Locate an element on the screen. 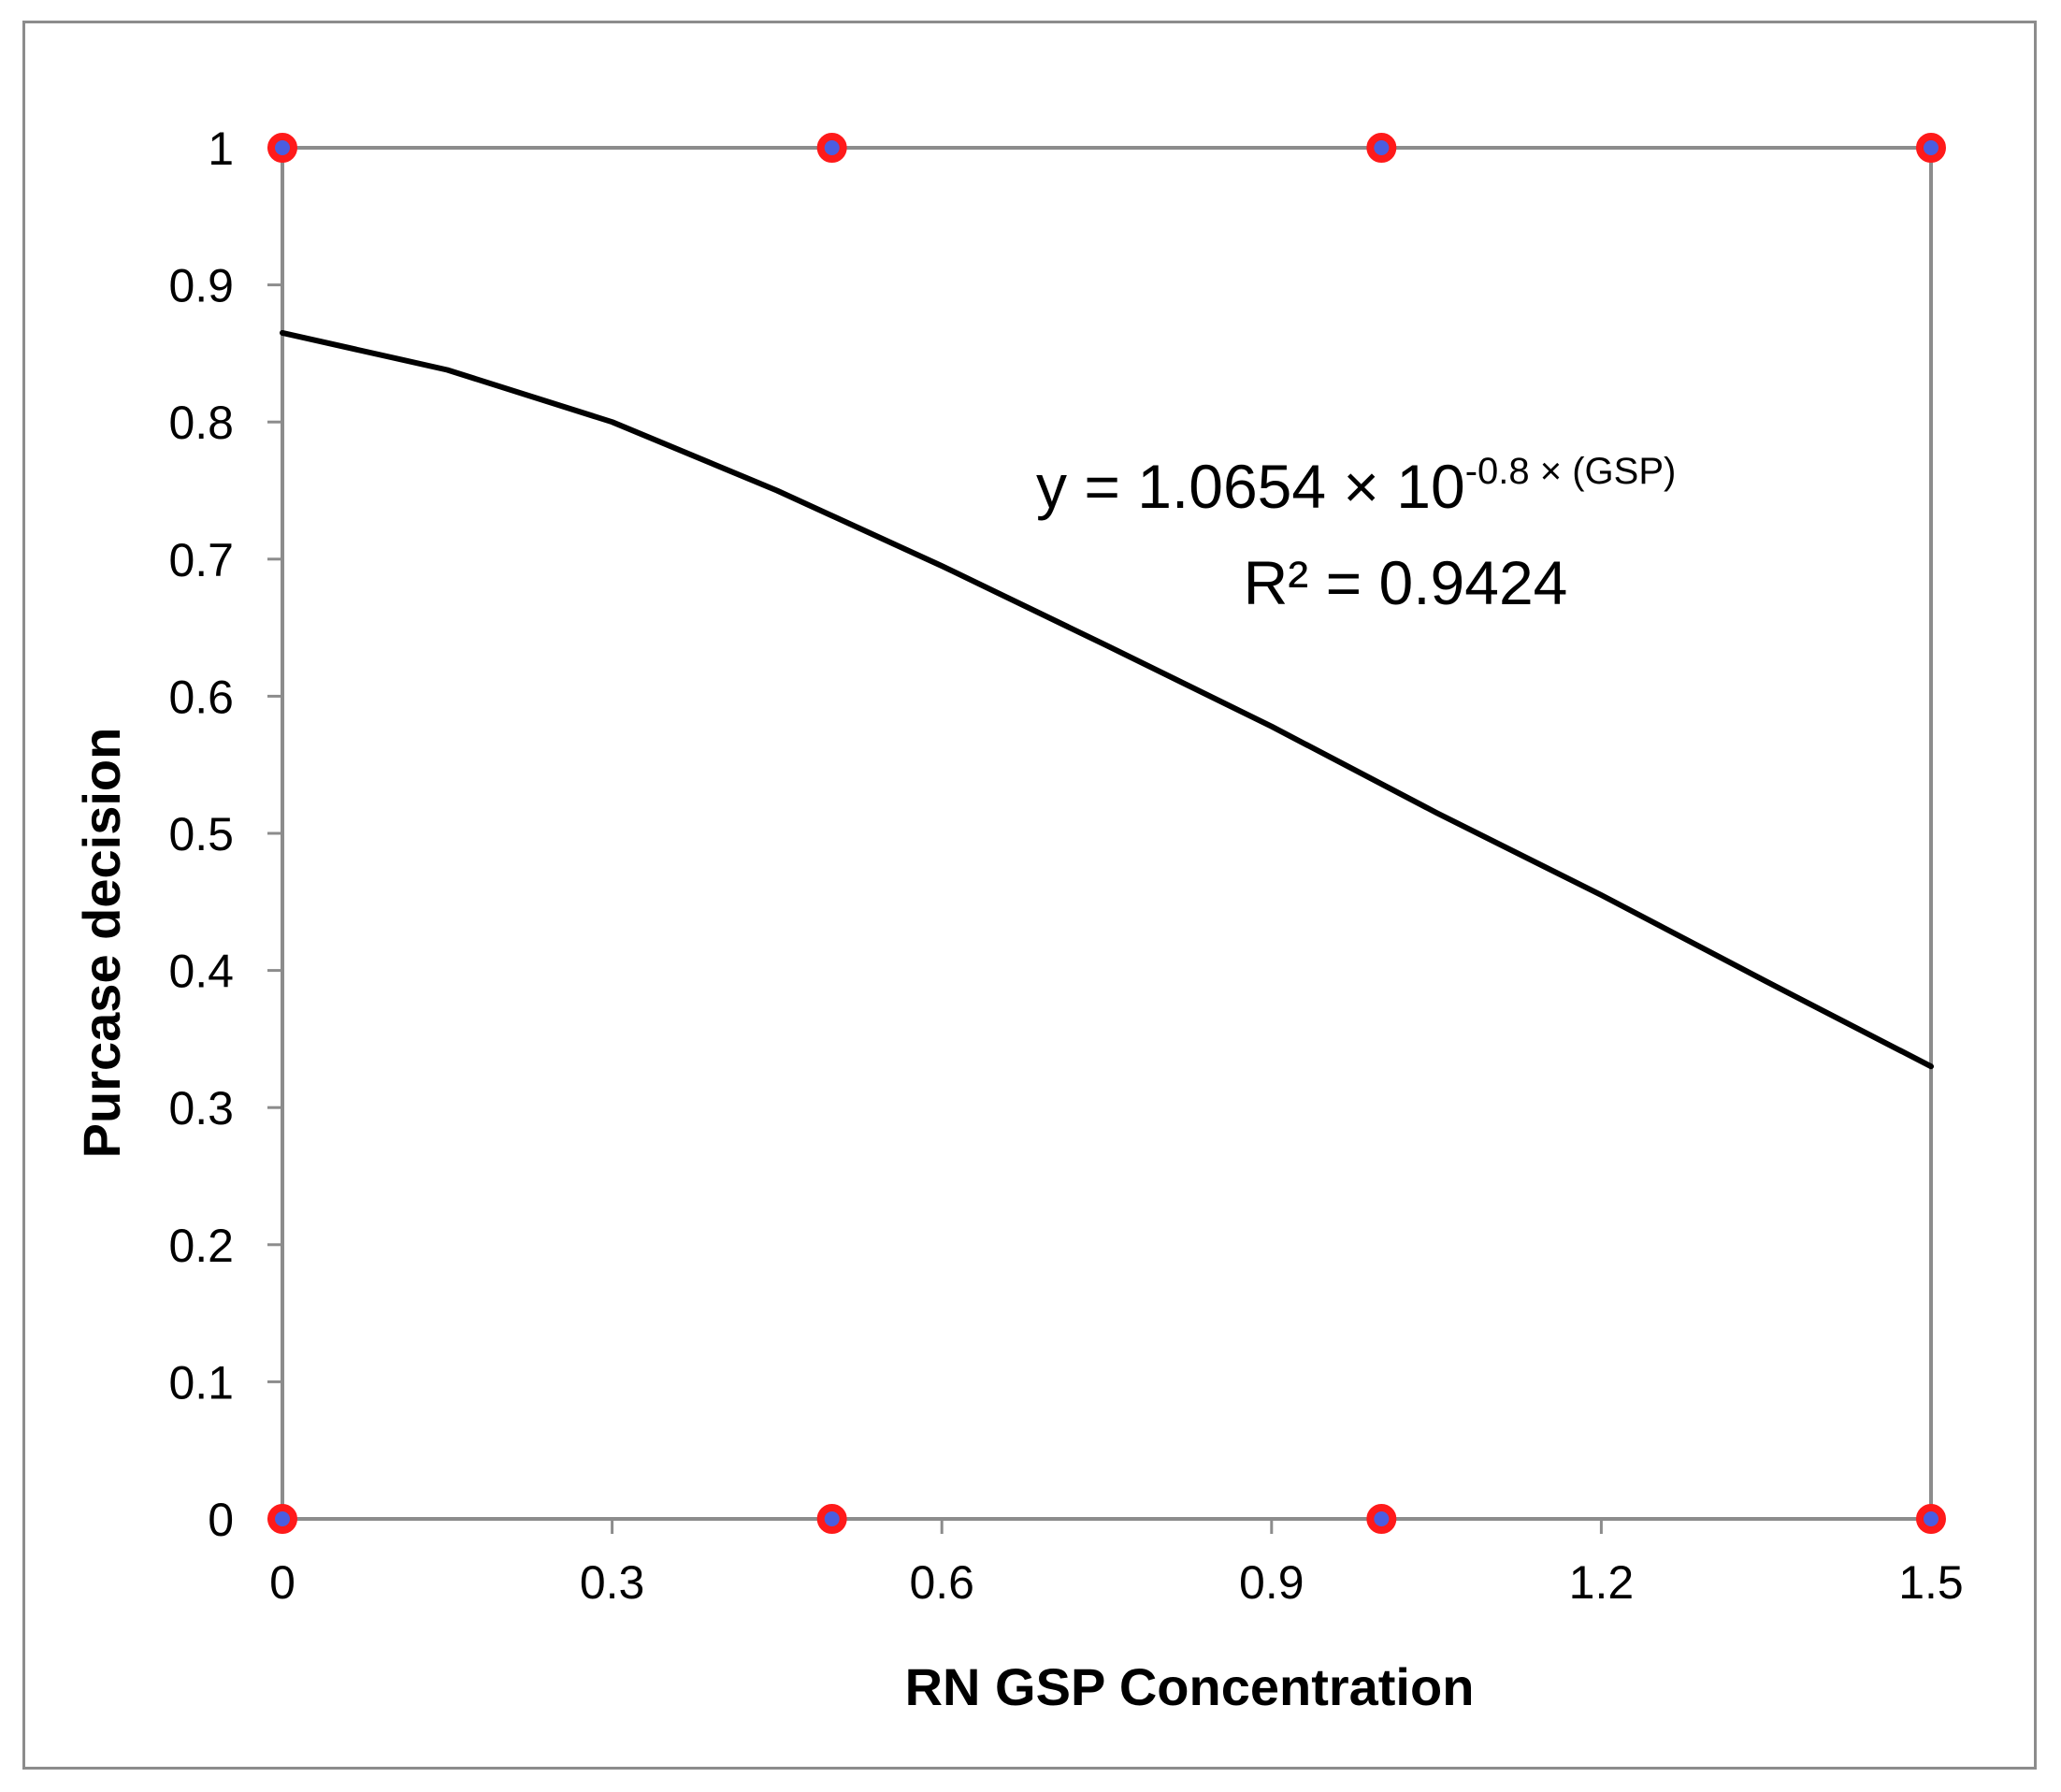  y-tick-label: 0.8 is located at coordinates (201, 423).